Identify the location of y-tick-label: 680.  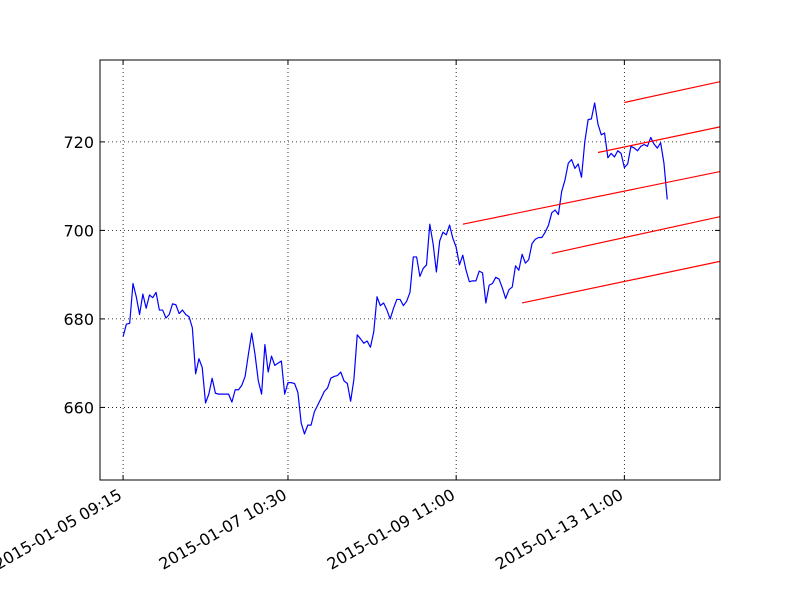
(78, 319).